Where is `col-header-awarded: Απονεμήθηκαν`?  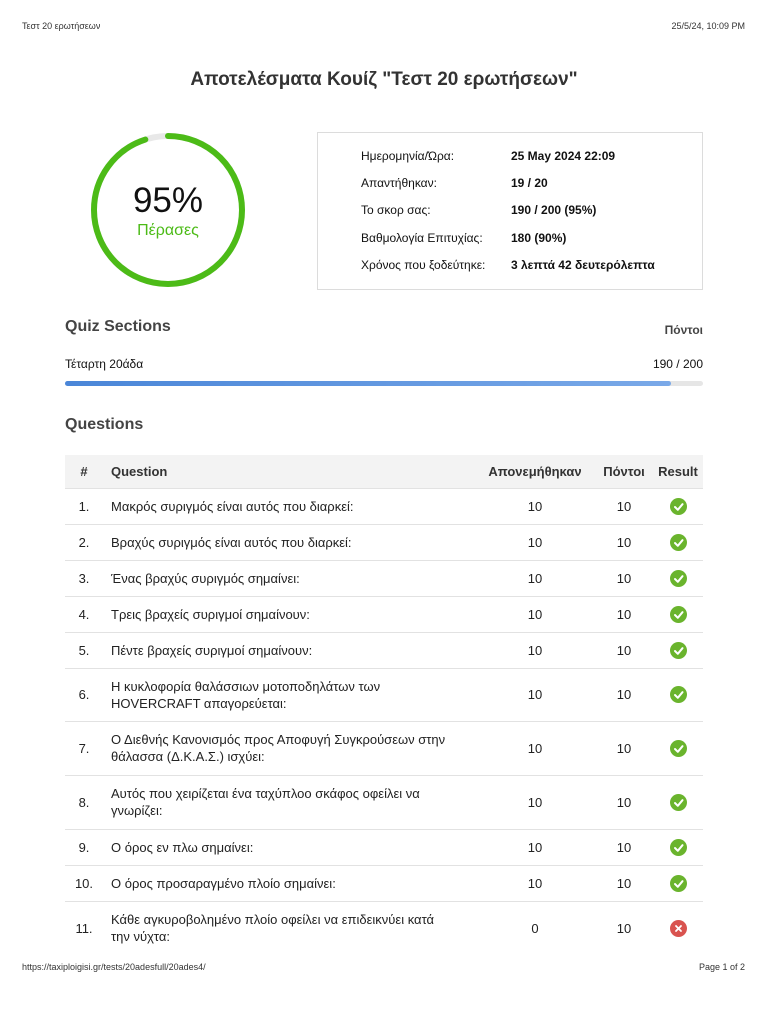
col-header-awarded: Απονεμήθηκαν is located at coordinates (535, 471).